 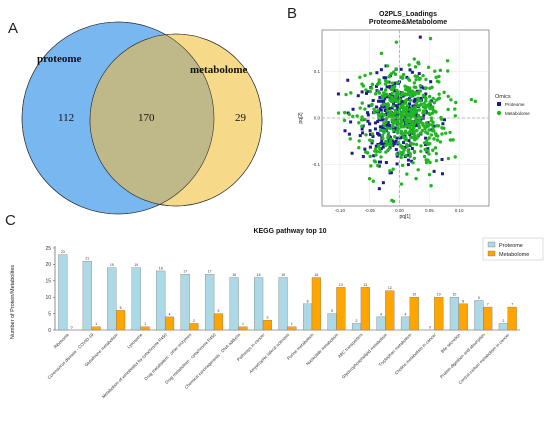 What do you see at coordinates (430, 328) in the screenshot?
I see `bar-value-label: 0` at bounding box center [430, 328].